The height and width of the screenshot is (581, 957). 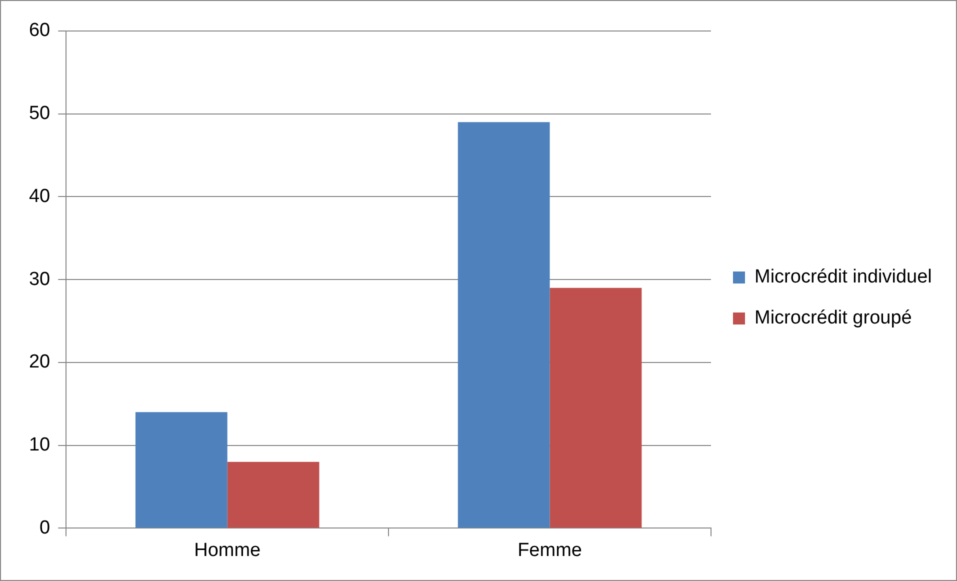 I want to click on y-tick-label: 30, so click(x=39, y=279).